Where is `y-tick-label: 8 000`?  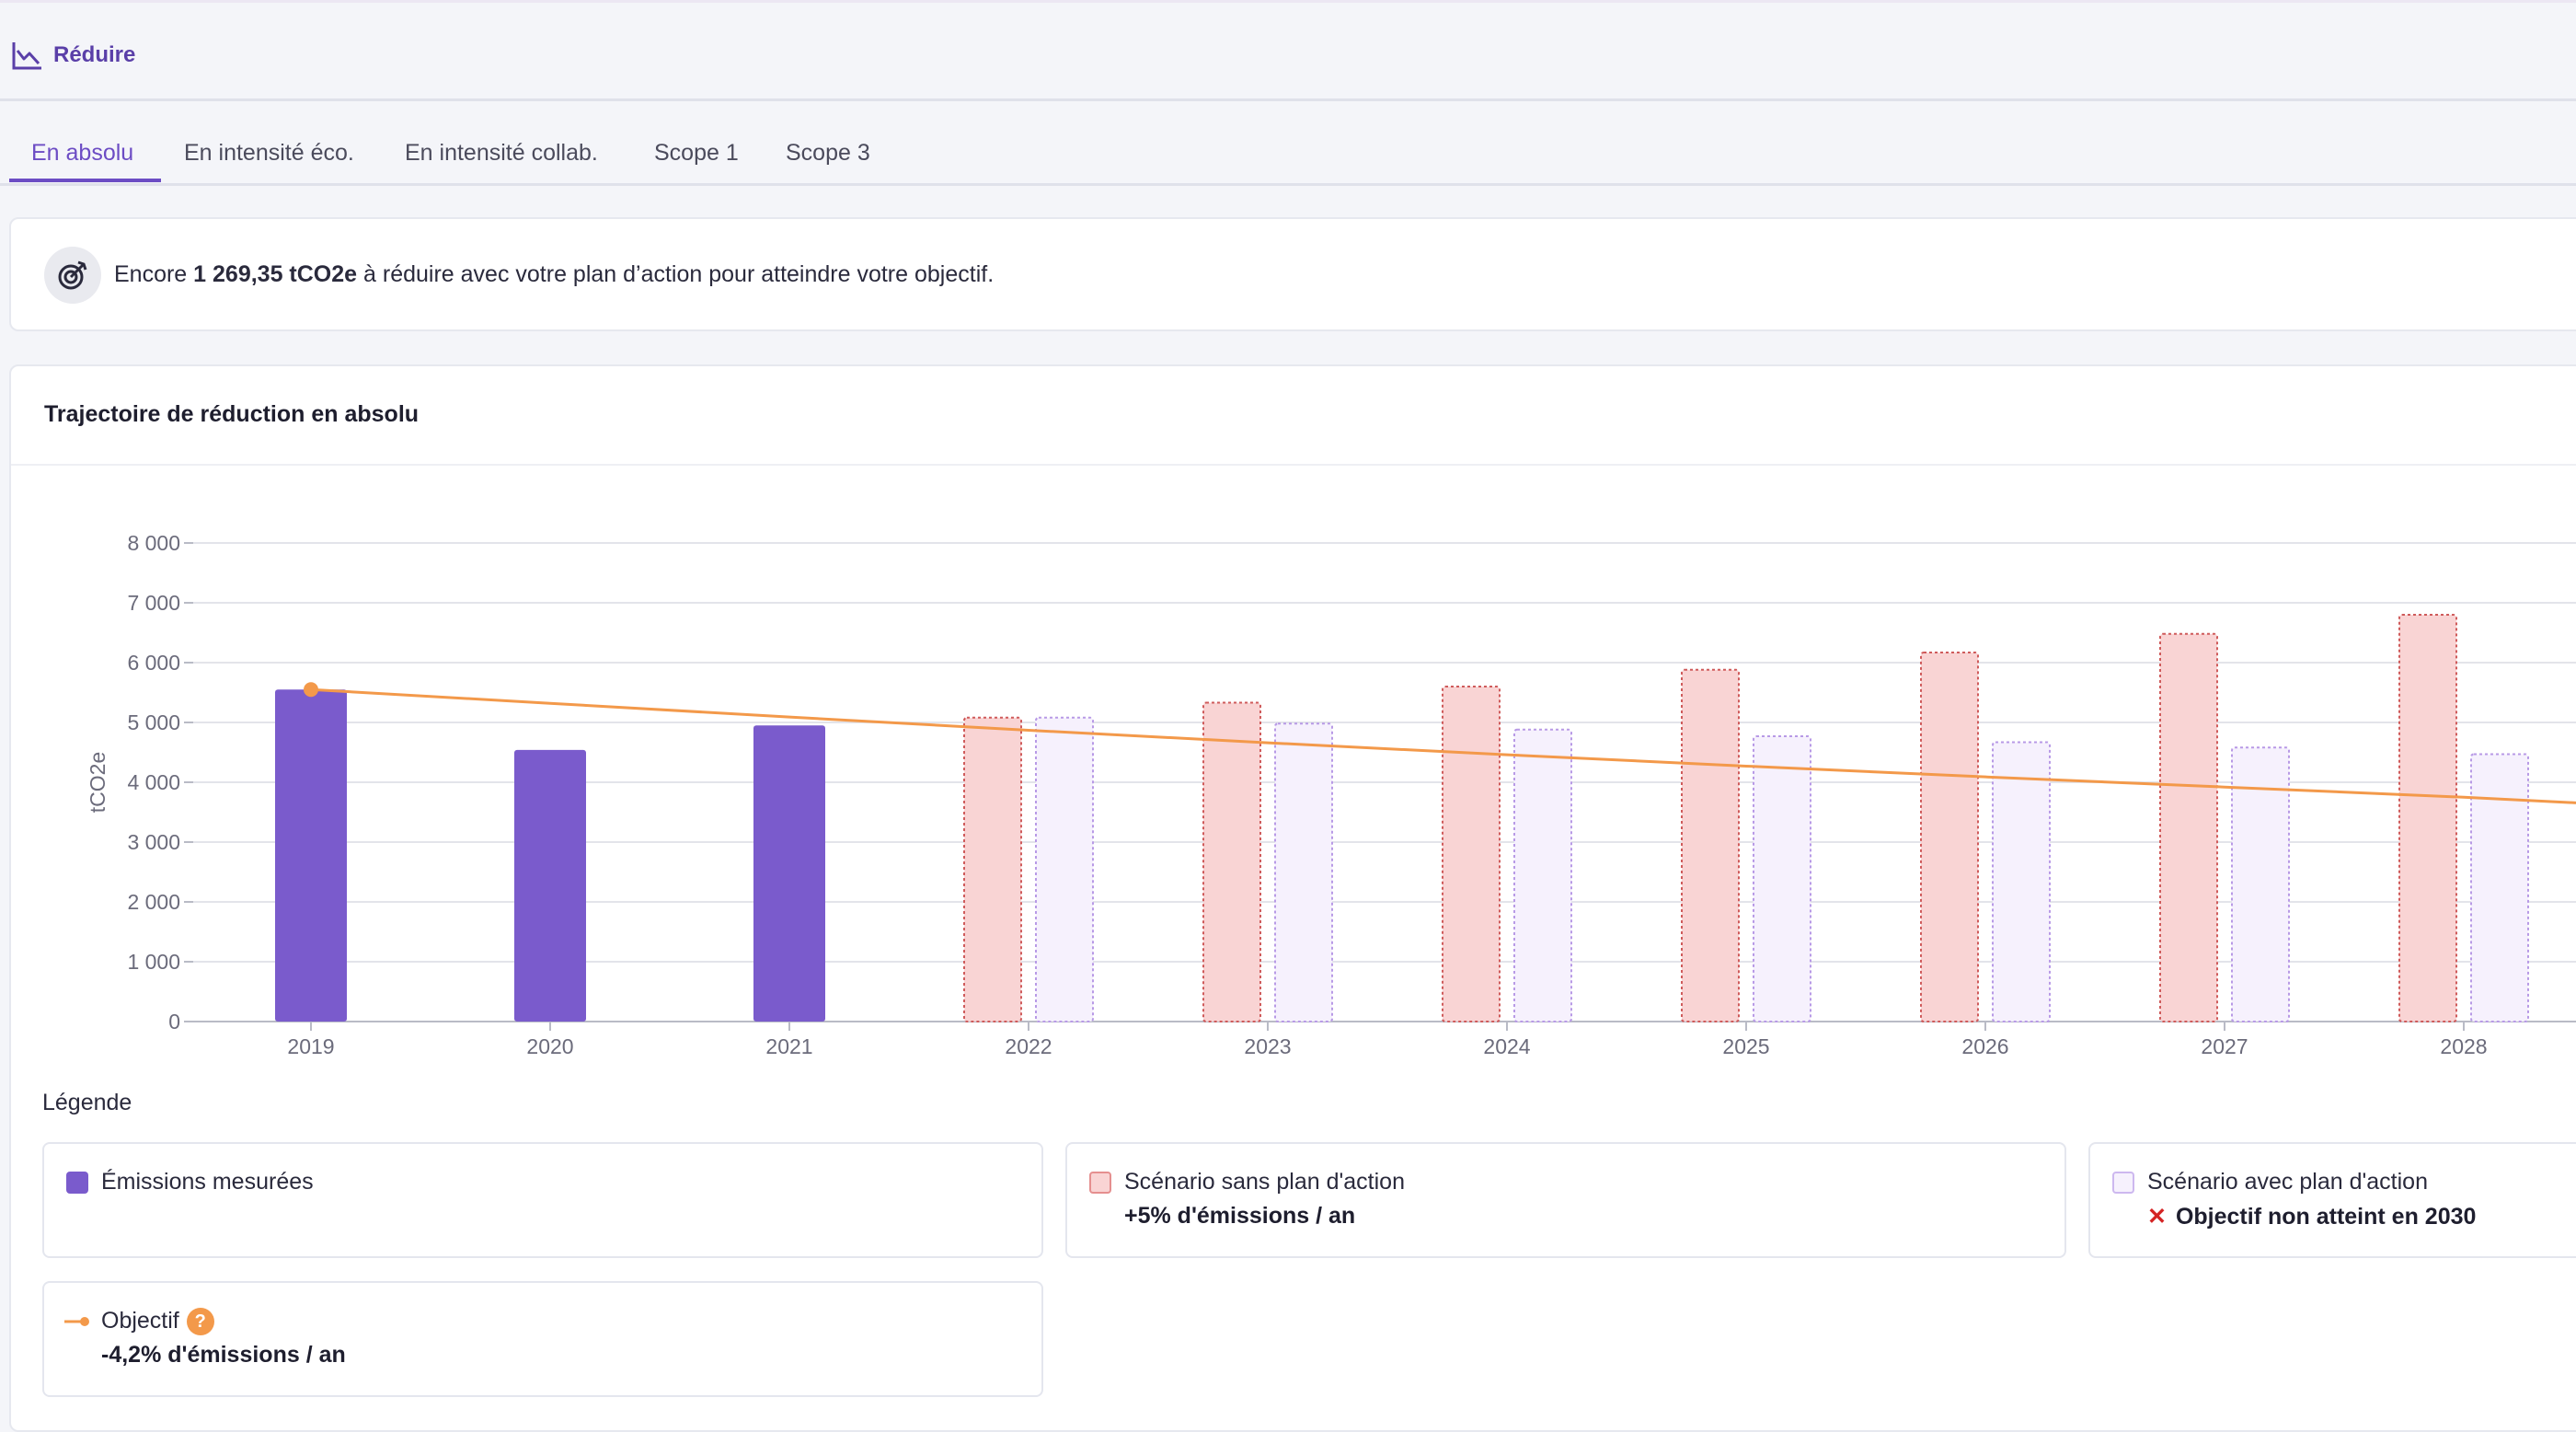 y-tick-label: 8 000 is located at coordinates (153, 543).